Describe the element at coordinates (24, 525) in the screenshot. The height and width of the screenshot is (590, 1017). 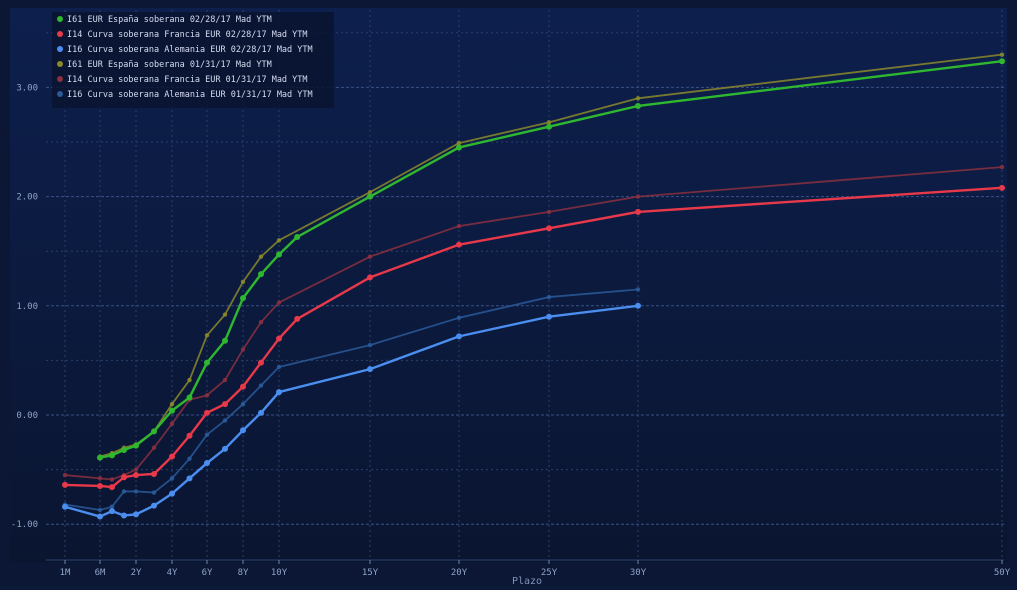
I see `y-tick-label: -1.00` at that location.